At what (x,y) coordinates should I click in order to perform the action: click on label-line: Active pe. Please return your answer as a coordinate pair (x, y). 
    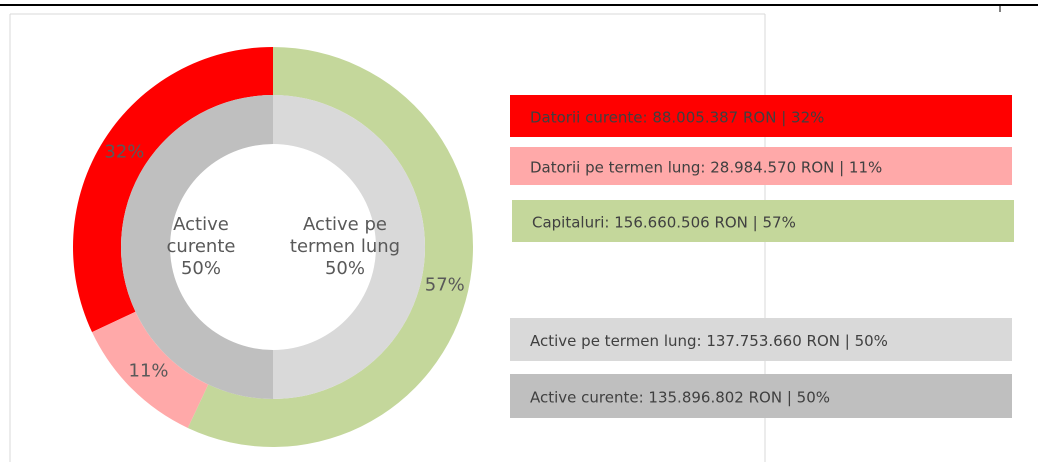
    Looking at the image, I should click on (345, 224).